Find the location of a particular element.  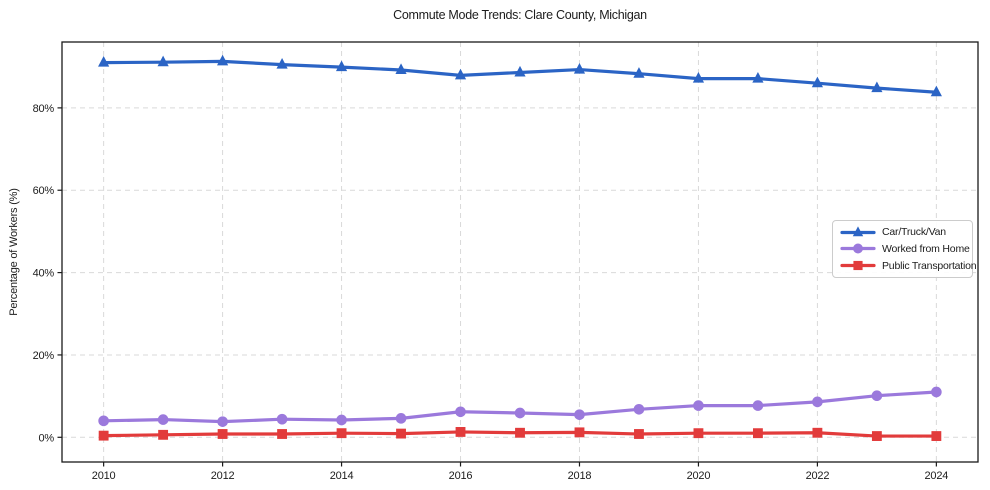

legend-label: Public Transportation is located at coordinates (929, 265).